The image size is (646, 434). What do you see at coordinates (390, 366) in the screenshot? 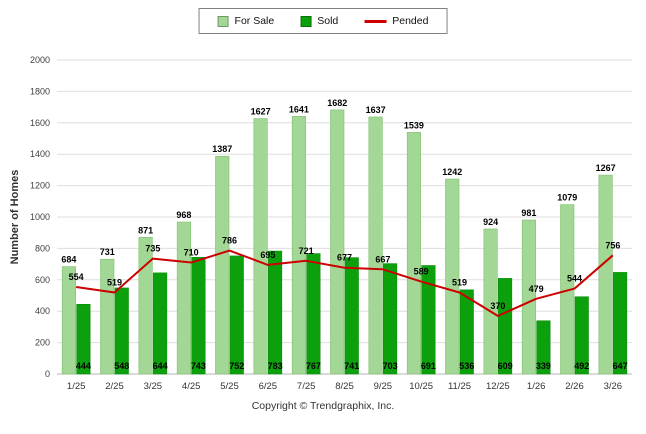
I see `label-sold: 703` at bounding box center [390, 366].